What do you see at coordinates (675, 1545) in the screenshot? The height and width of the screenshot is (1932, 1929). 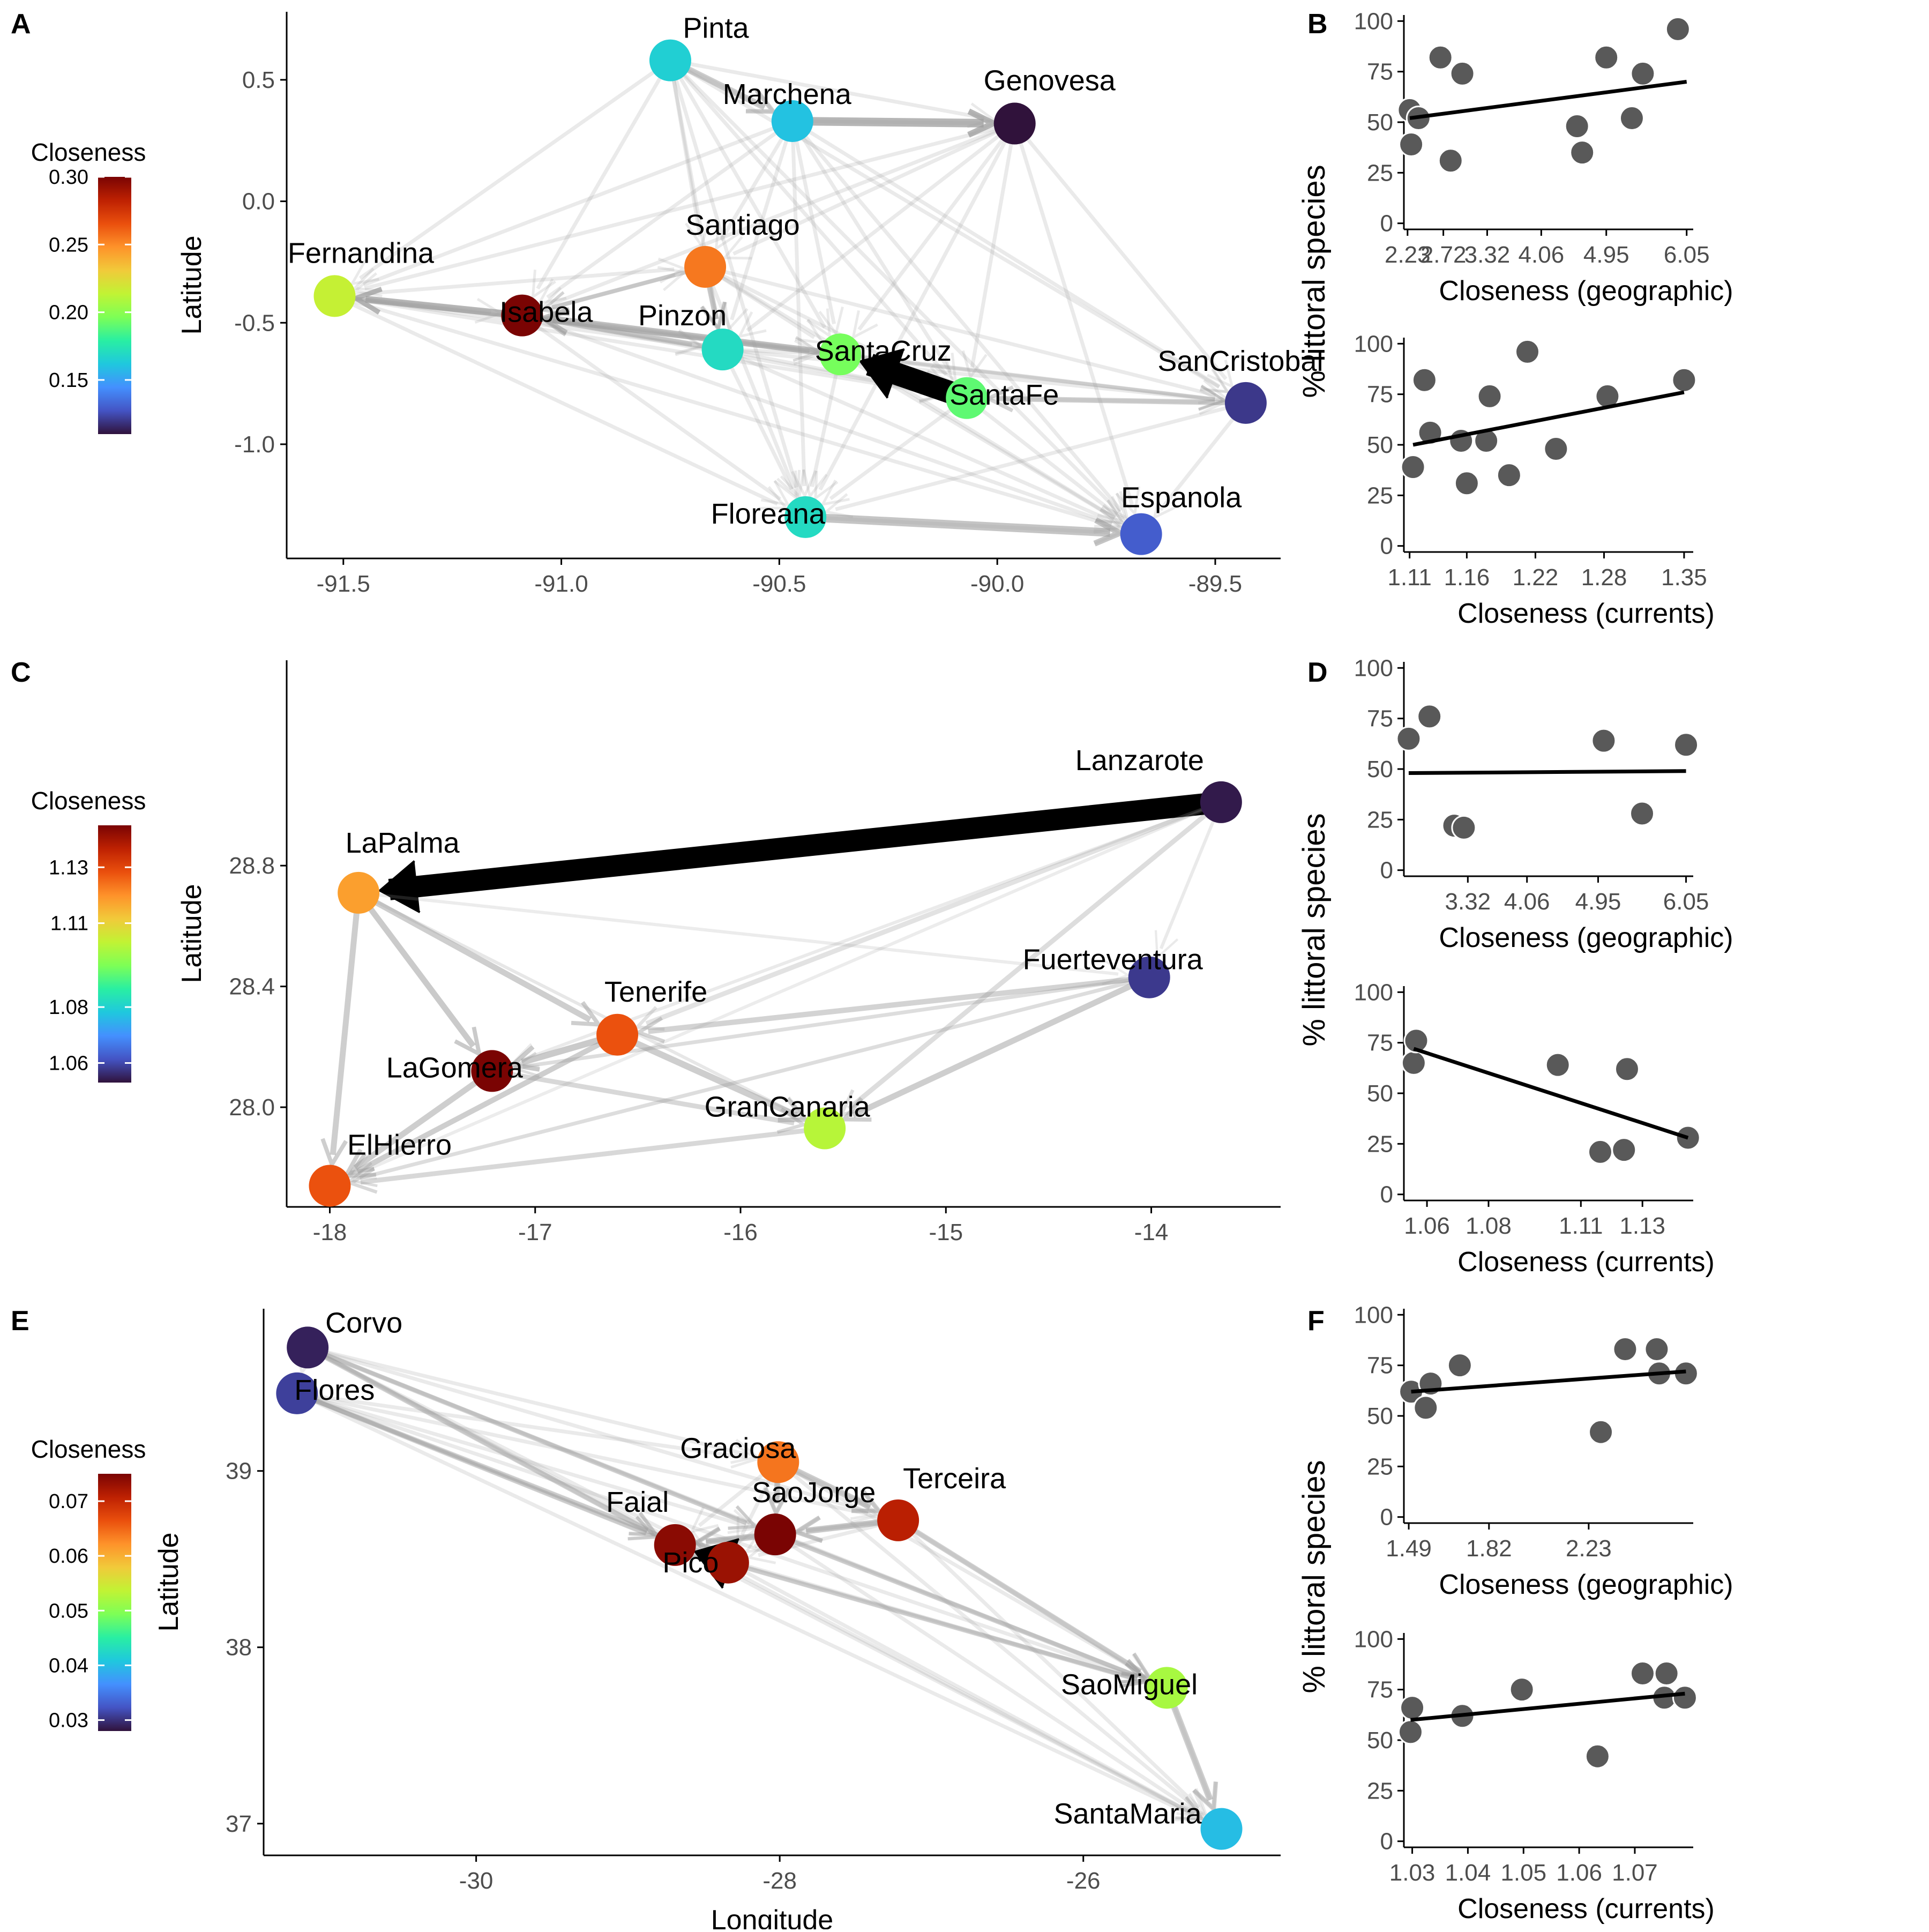 I see `node-faial` at bounding box center [675, 1545].